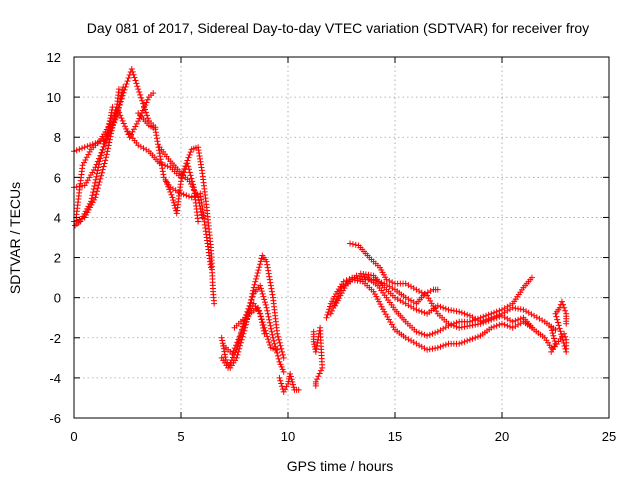 Image resolution: width=640 pixels, height=480 pixels. I want to click on y-tick-label: 0, so click(57, 298).